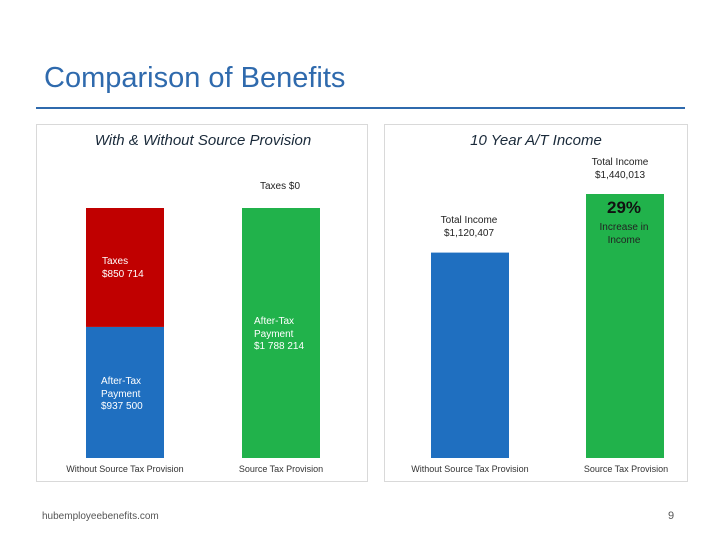 The height and width of the screenshot is (540, 720). What do you see at coordinates (360, 108) in the screenshot?
I see `title-divider` at bounding box center [360, 108].